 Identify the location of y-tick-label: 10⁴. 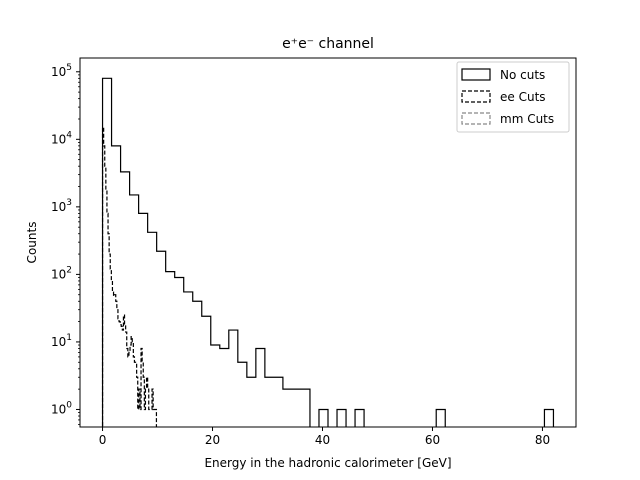
(61, 138).